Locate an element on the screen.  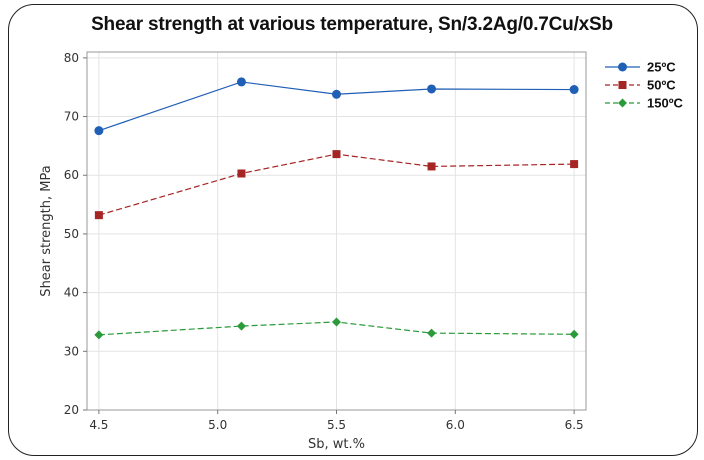
y-axis-label: Shear strength, MPa is located at coordinates (46, 230).